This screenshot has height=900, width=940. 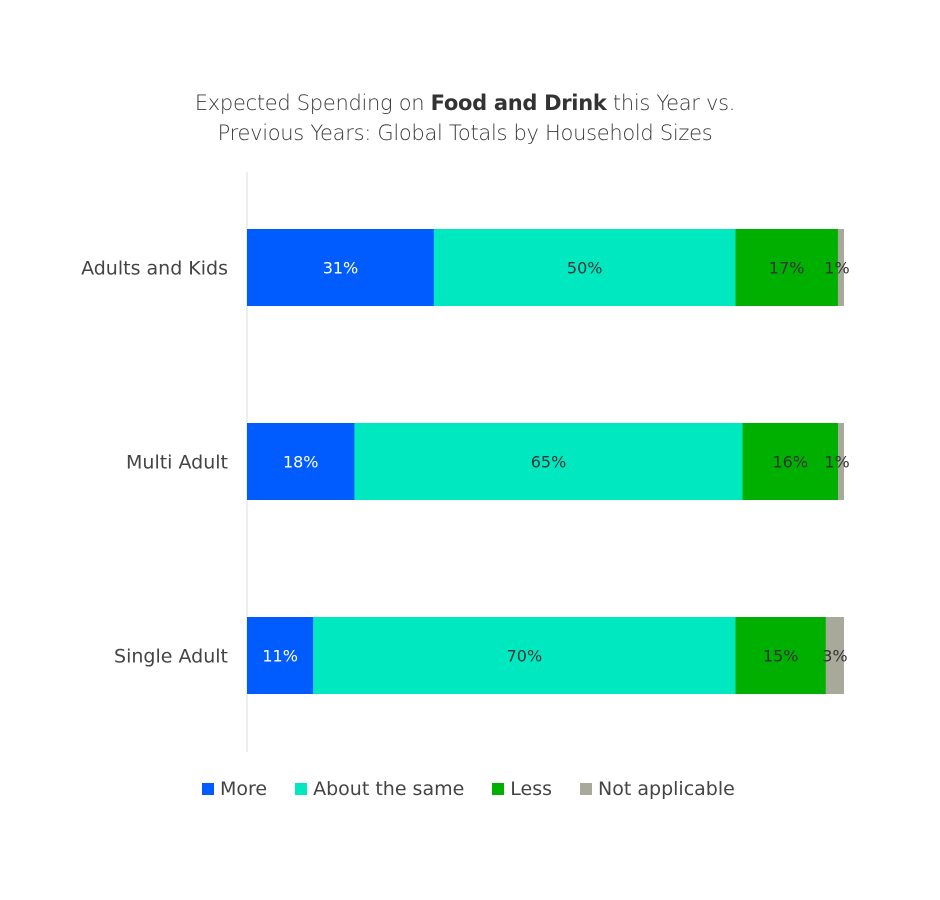 What do you see at coordinates (171, 657) in the screenshot?
I see `category-label: Single Adult` at bounding box center [171, 657].